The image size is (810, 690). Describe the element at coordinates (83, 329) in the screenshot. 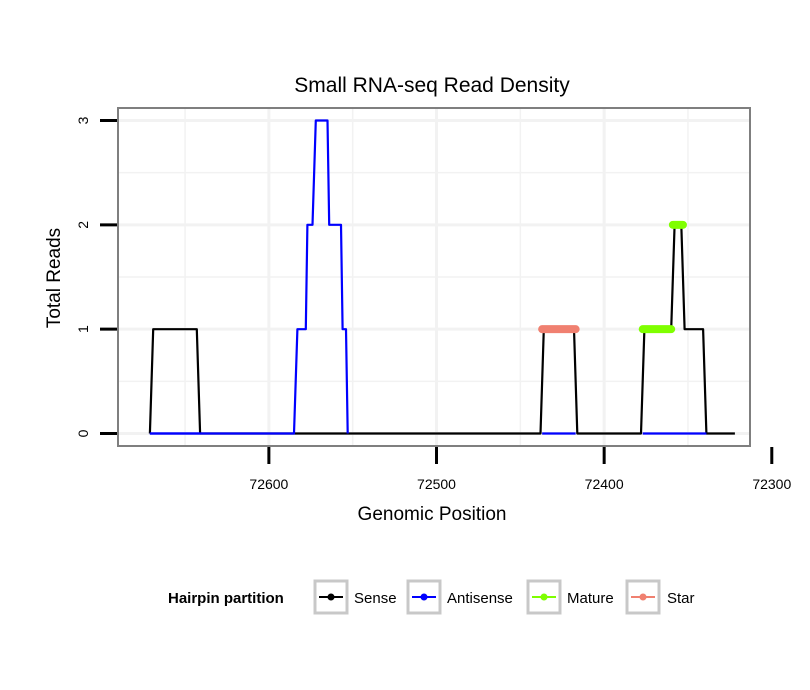

I see `y-tick-label: 1` at that location.